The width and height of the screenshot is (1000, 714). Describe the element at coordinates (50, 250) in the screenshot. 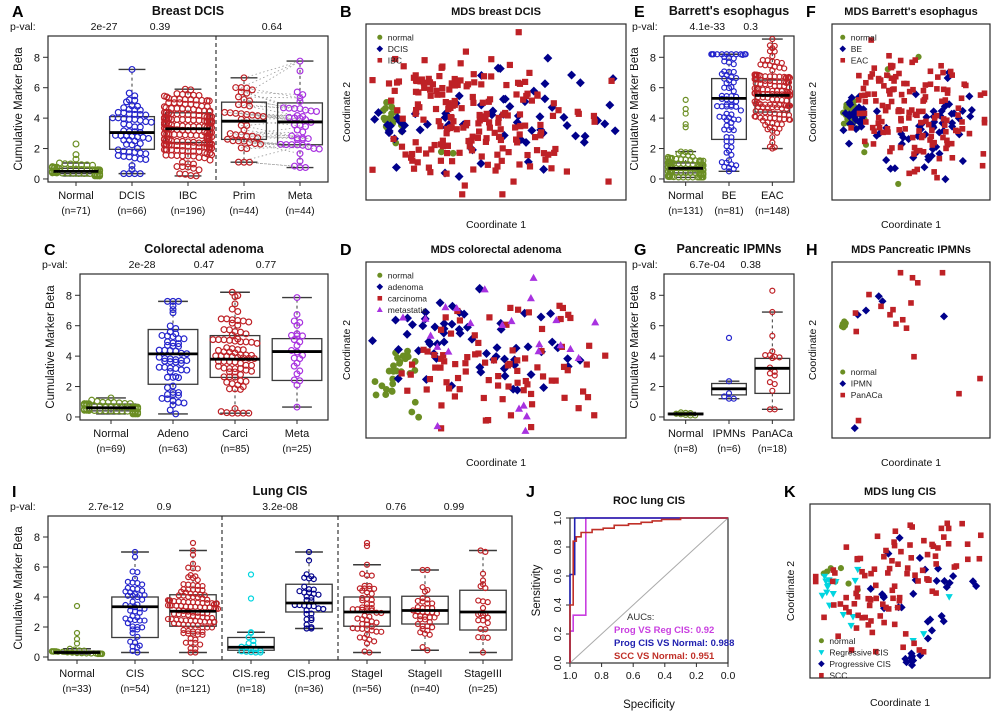

I see `panel-letter-c: C` at that location.